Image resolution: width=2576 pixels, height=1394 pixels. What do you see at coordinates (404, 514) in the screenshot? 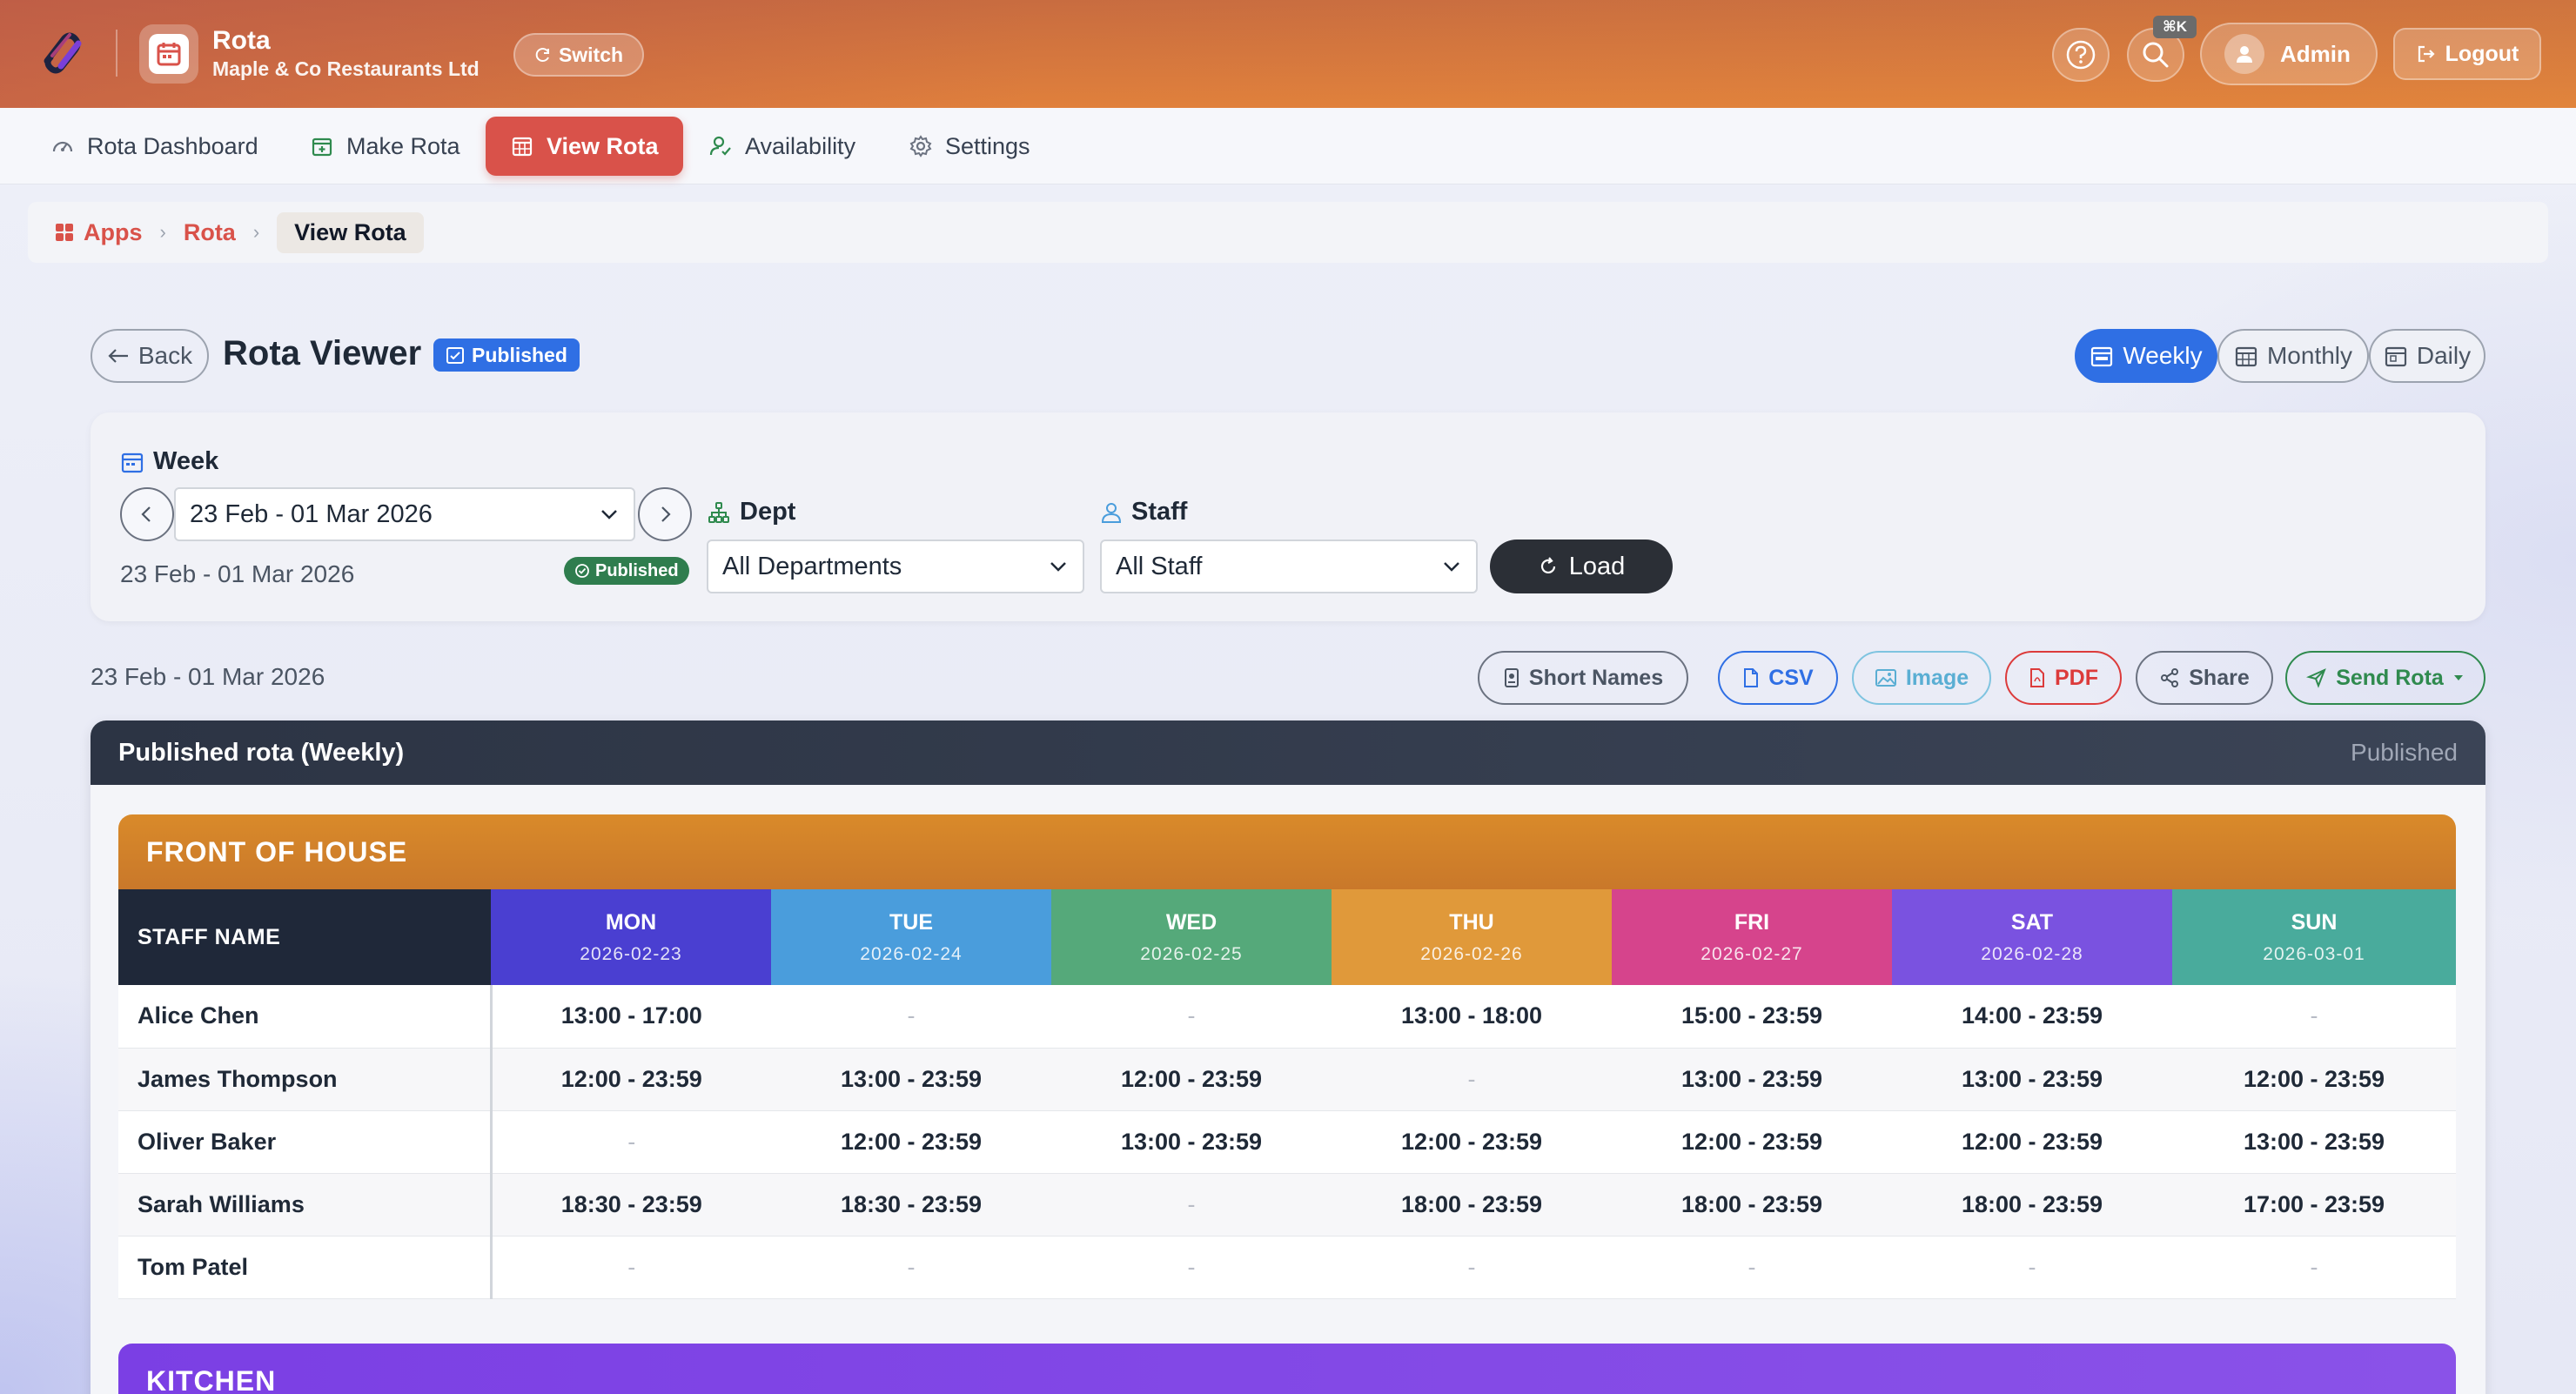
I see `week-select: 23 Feb - 01 Mar 2026` at bounding box center [404, 514].